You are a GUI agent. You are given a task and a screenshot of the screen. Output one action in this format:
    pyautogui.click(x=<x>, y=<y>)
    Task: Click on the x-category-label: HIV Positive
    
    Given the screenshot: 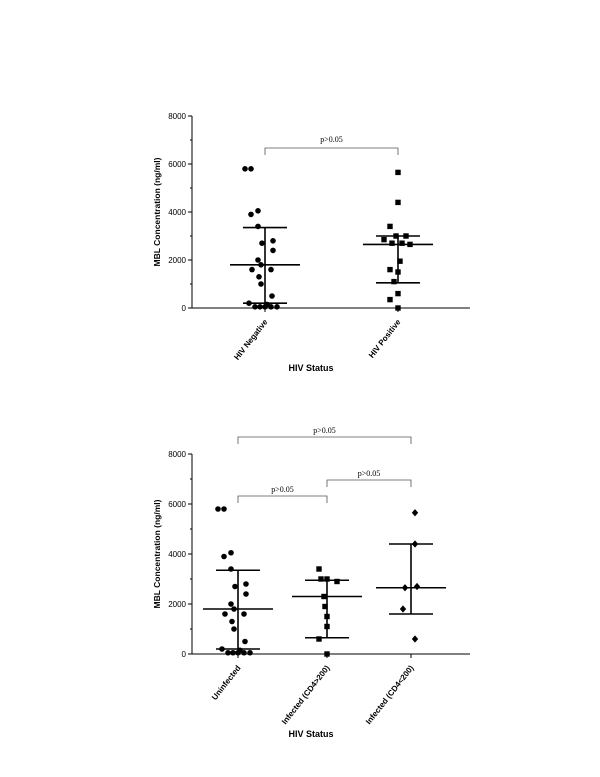 What is the action you would take?
    pyautogui.click(x=385, y=338)
    